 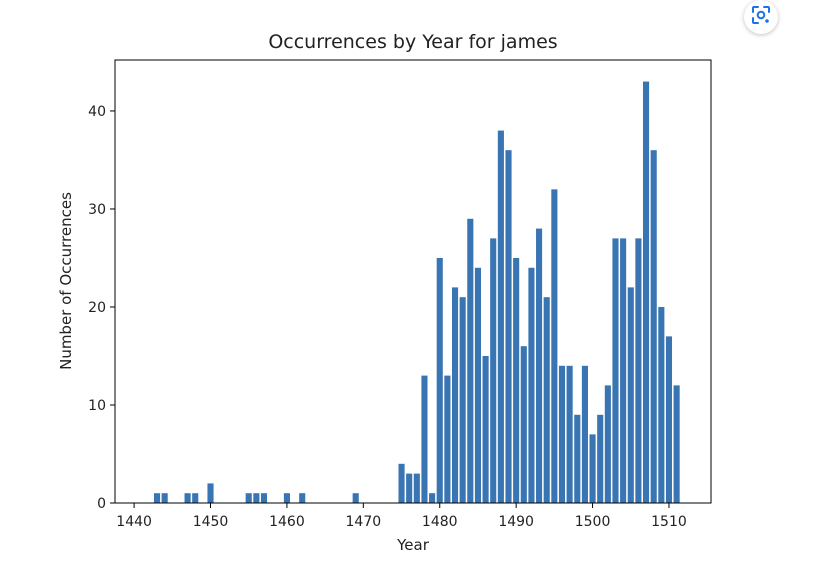 I want to click on y-axis-label: Number of Occurrences, so click(x=66, y=281).